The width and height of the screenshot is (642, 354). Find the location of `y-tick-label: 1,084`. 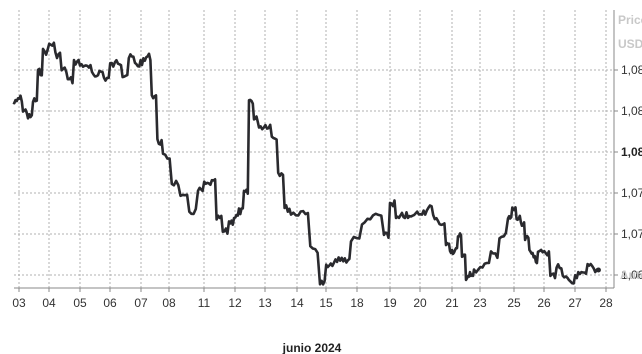

y-tick-label: 1,084 is located at coordinates (631, 111).